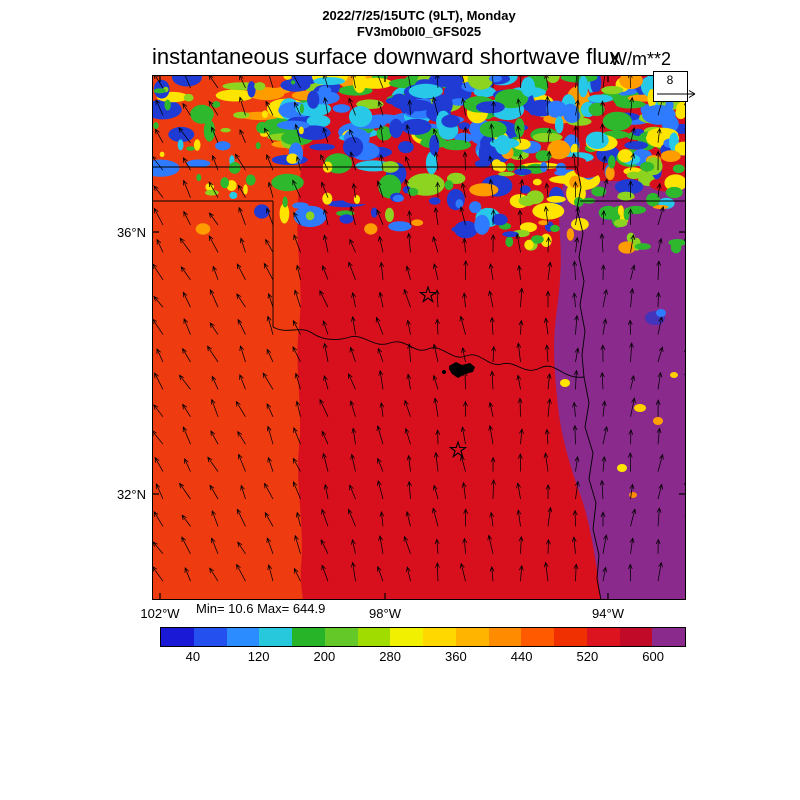 This screenshot has width=800, height=800. Describe the element at coordinates (653, 656) in the screenshot. I see `colorbar-tick-label: 600` at that location.